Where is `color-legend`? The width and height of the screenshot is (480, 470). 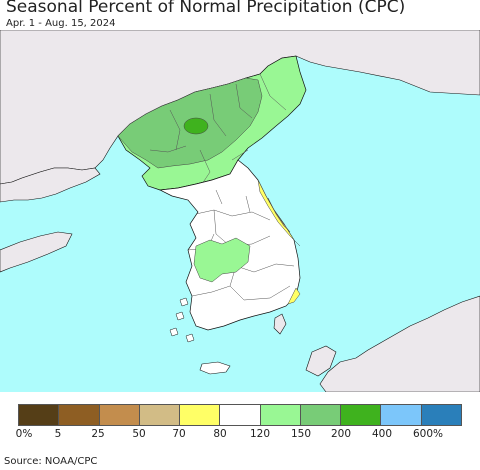 color-legend is located at coordinates (240, 415).